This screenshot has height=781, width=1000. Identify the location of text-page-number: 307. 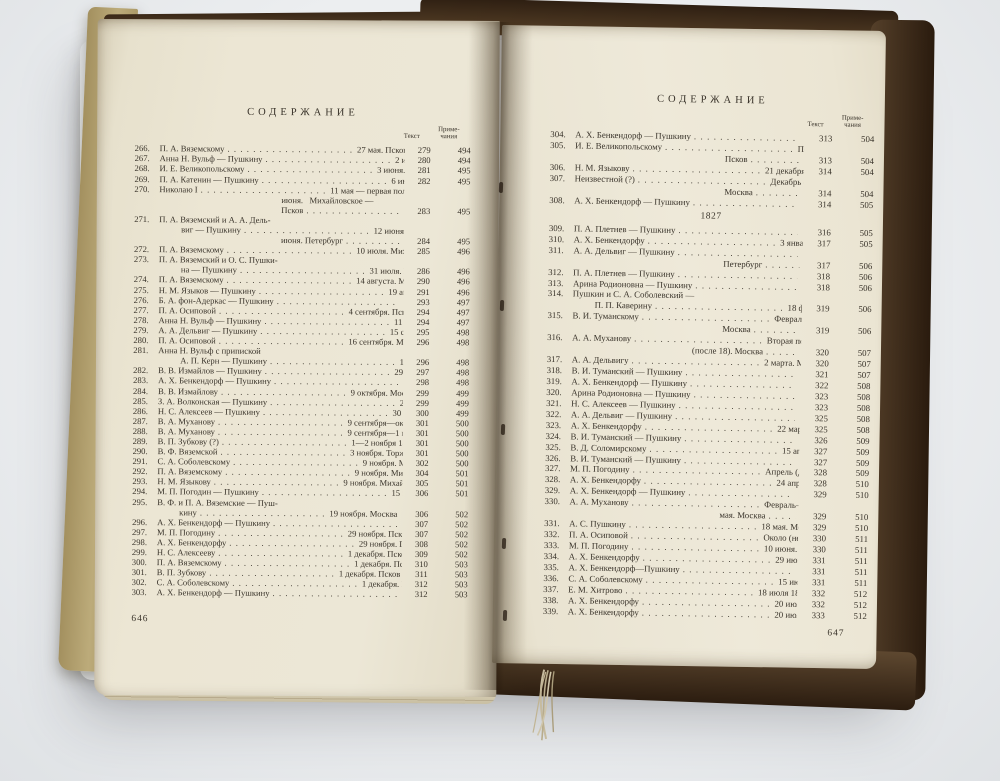
(422, 523).